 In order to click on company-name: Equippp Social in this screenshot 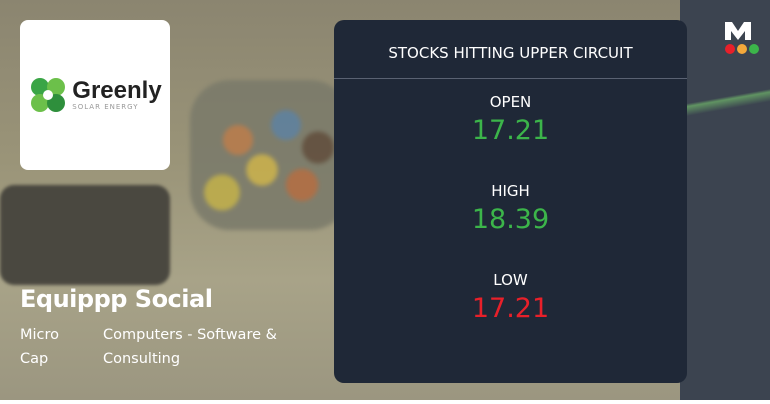, I will do `click(116, 299)`.